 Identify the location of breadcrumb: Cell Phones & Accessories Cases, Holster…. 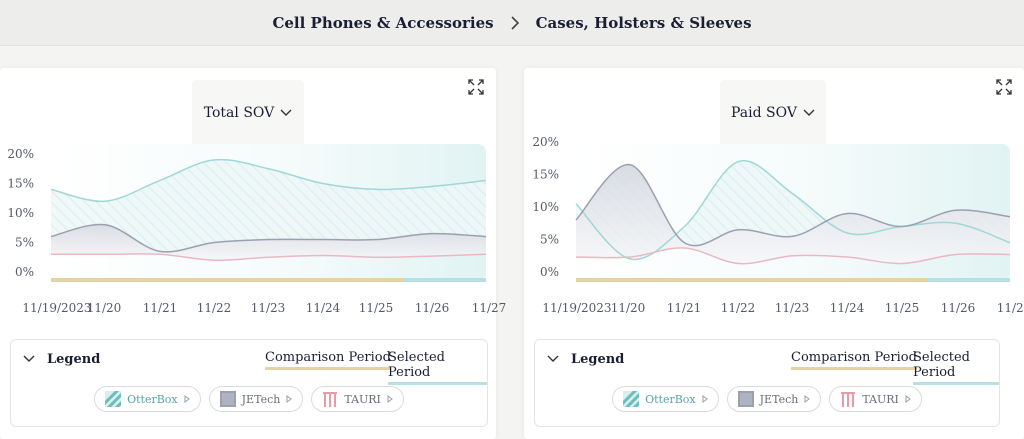
(512, 23).